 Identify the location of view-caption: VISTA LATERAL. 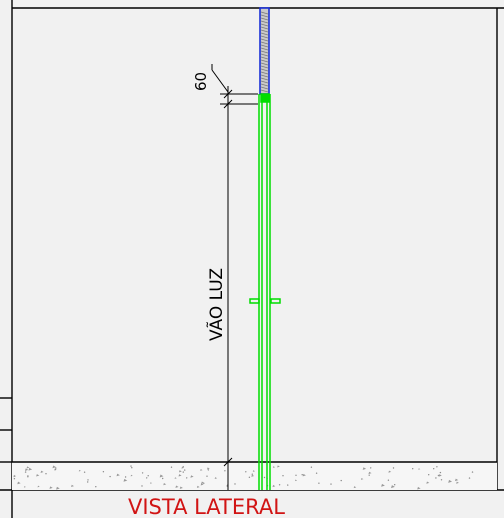
(206, 506).